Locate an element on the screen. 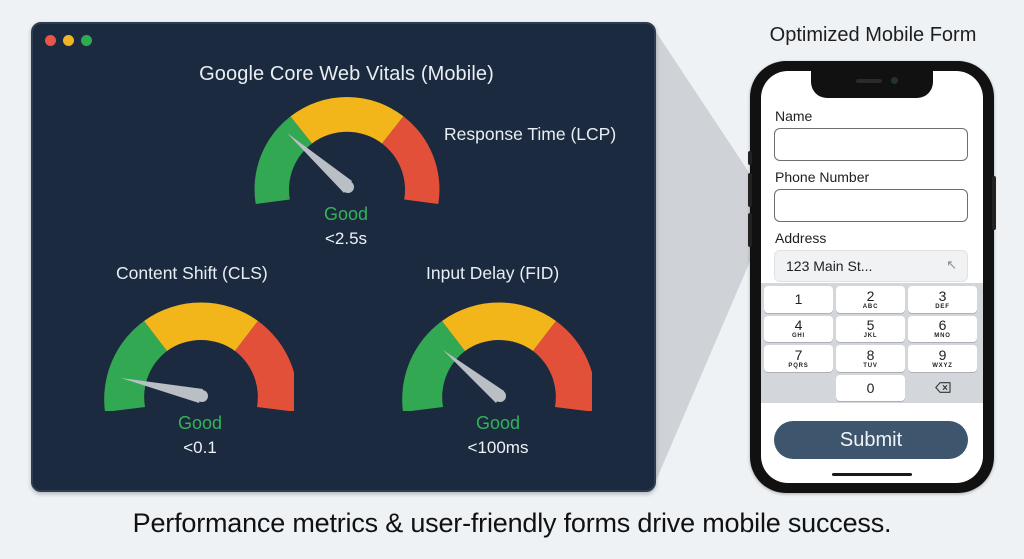 Image resolution: width=1024 pixels, height=559 pixels. gauge-lcp-value: <2.5s is located at coordinates (346, 238).